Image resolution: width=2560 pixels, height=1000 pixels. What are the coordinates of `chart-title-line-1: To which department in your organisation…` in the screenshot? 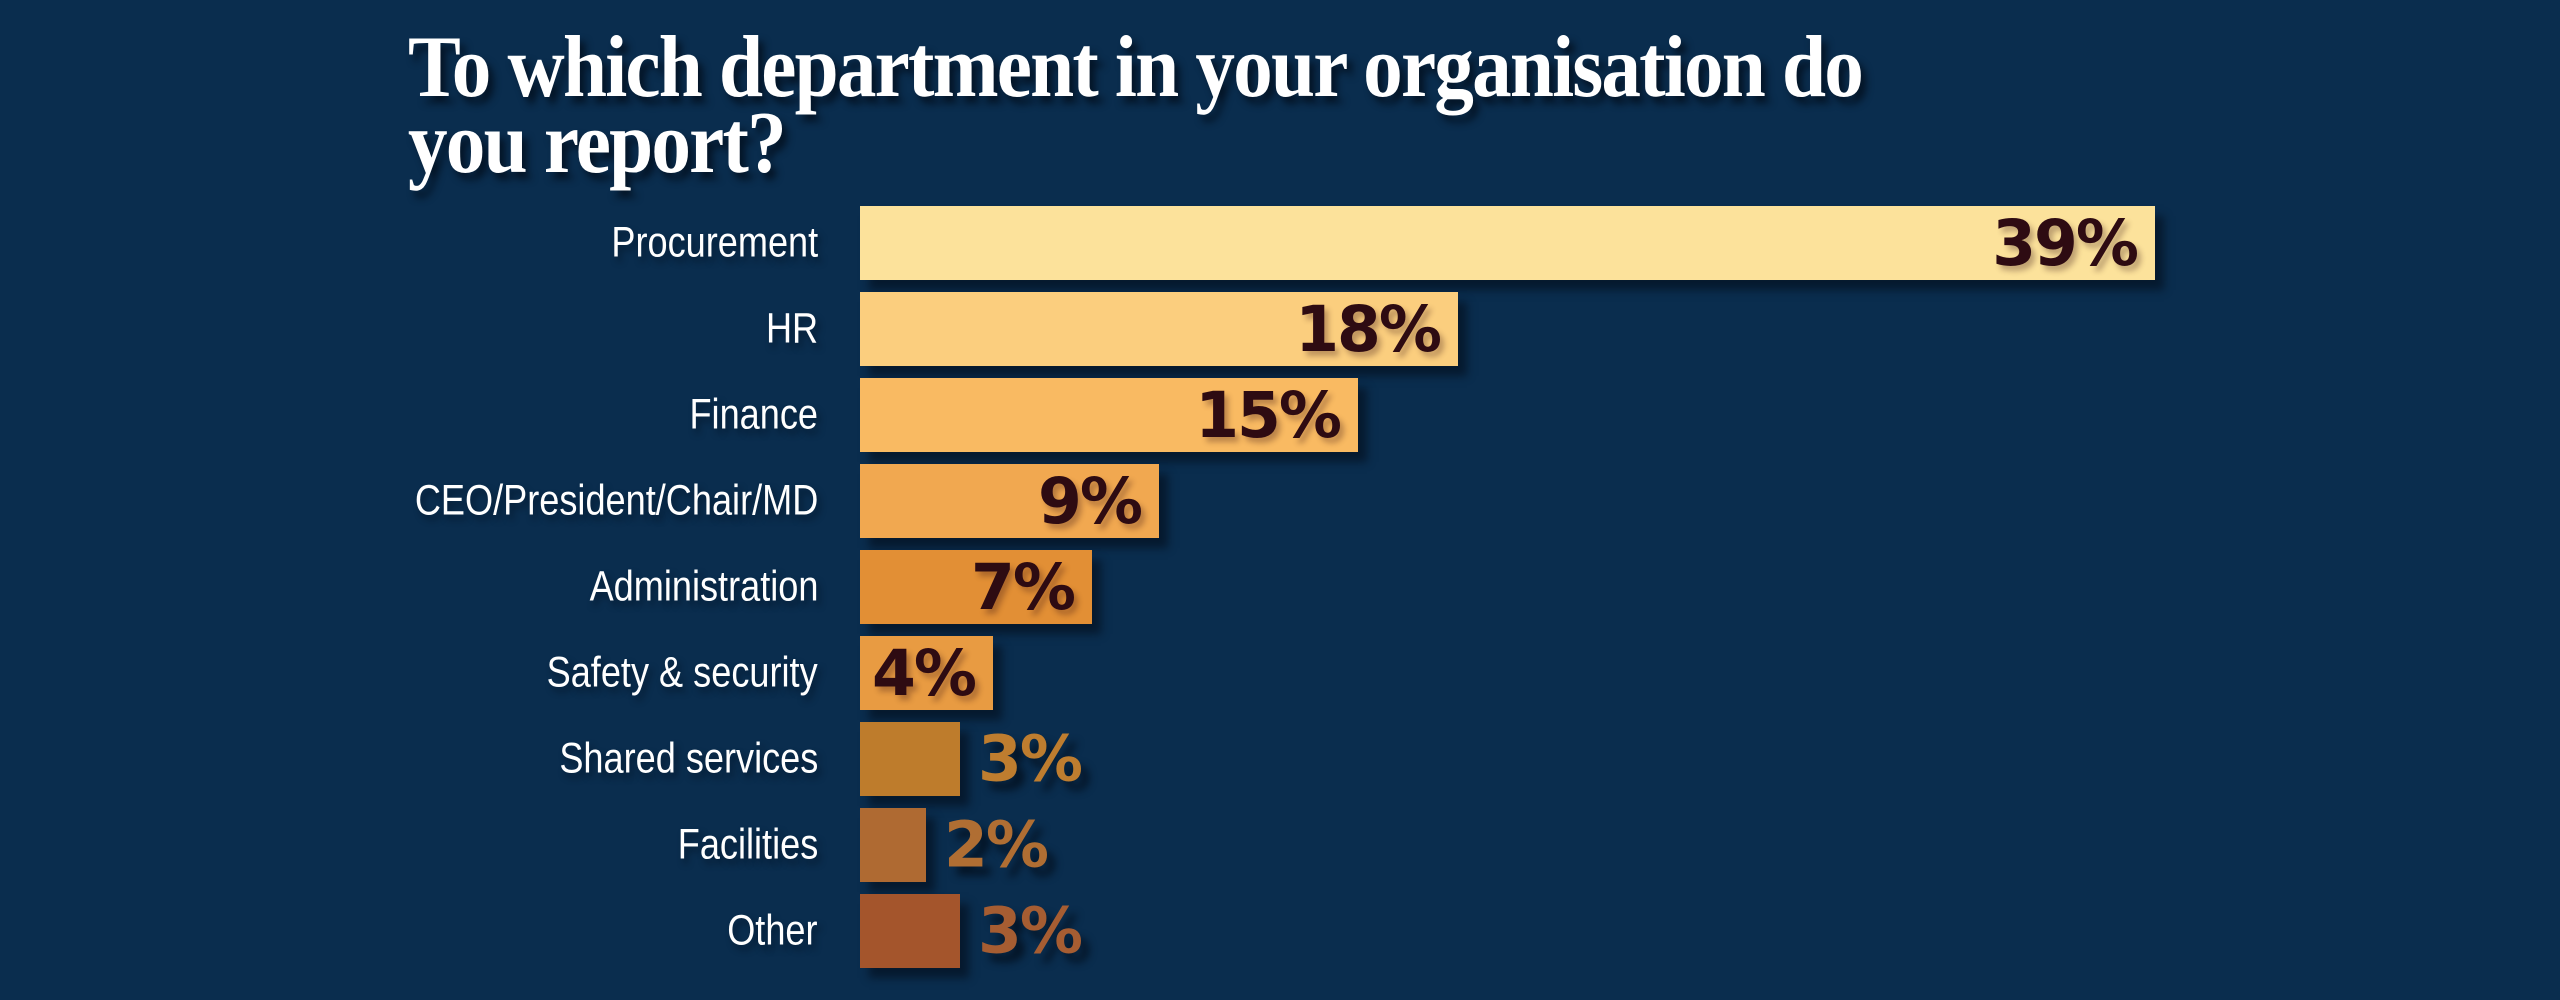 It's located at (1136, 67).